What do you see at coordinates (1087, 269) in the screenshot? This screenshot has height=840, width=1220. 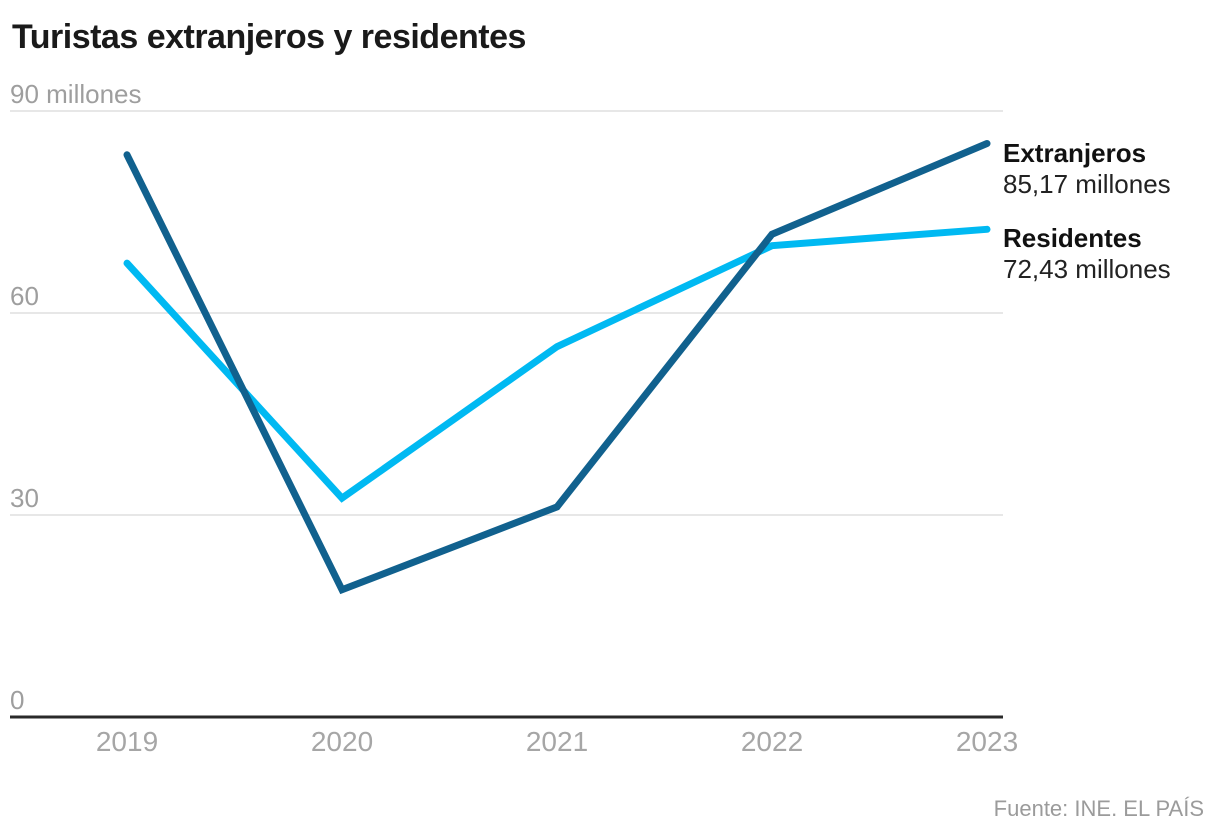 I see `series-value-residentes: 72,43 millones` at bounding box center [1087, 269].